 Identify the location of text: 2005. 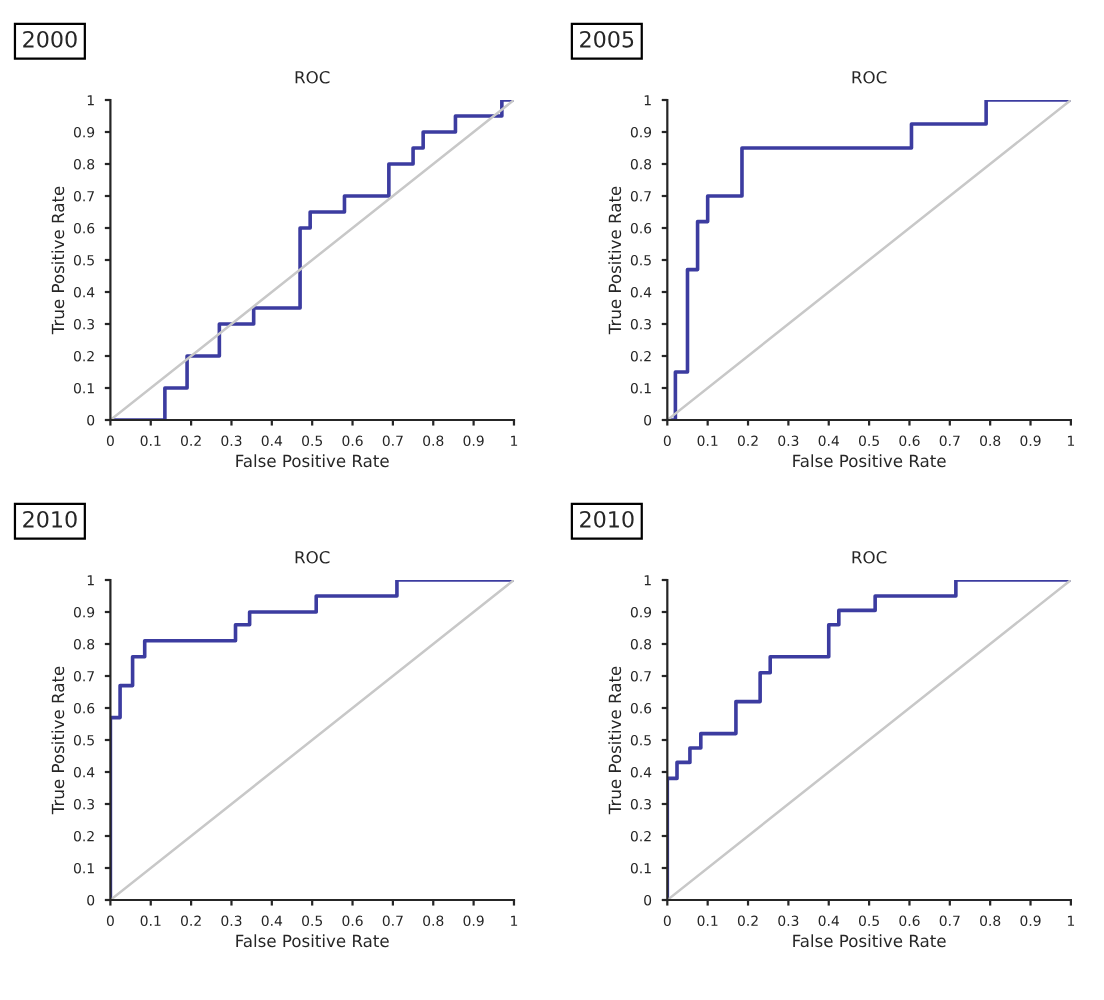
(607, 39).